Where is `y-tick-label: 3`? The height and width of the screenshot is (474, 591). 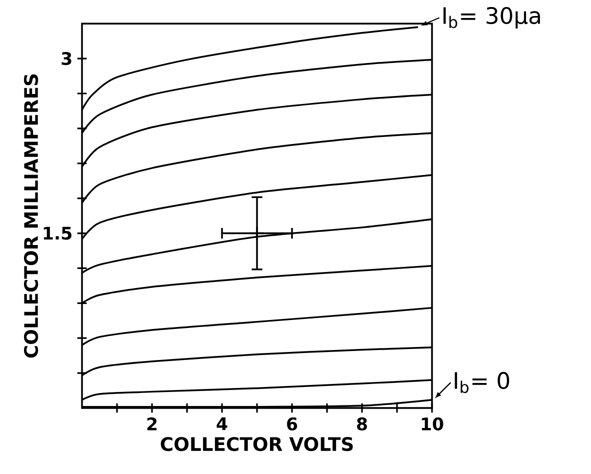 y-tick-label: 3 is located at coordinates (67, 59).